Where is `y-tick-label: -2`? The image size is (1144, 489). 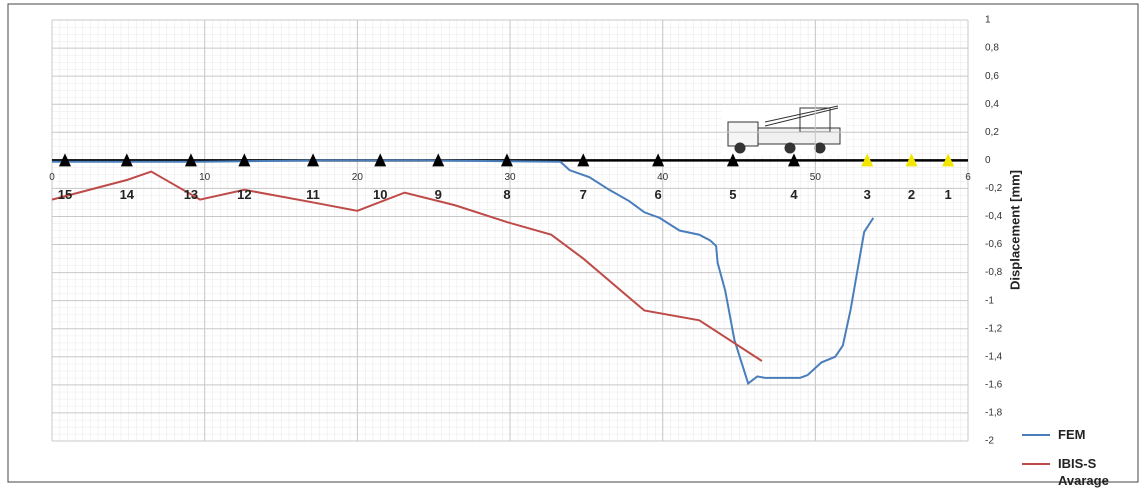
y-tick-label: -2 is located at coordinates (989, 441).